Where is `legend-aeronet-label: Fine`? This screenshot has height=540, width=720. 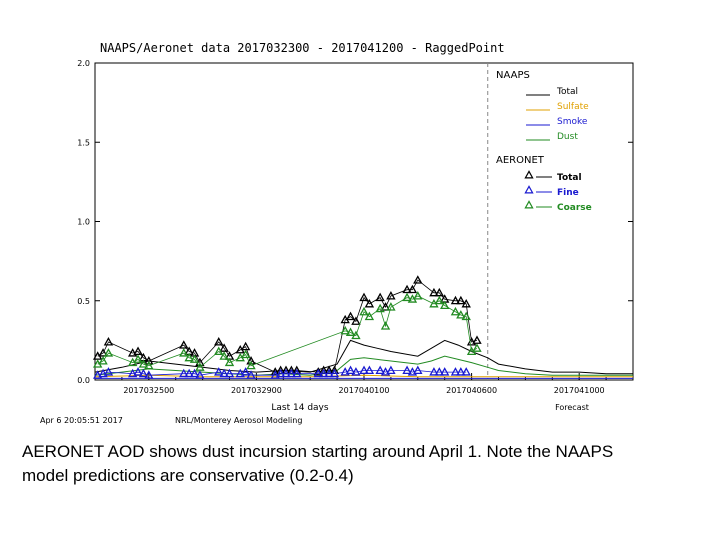 legend-aeronet-label: Fine is located at coordinates (568, 193).